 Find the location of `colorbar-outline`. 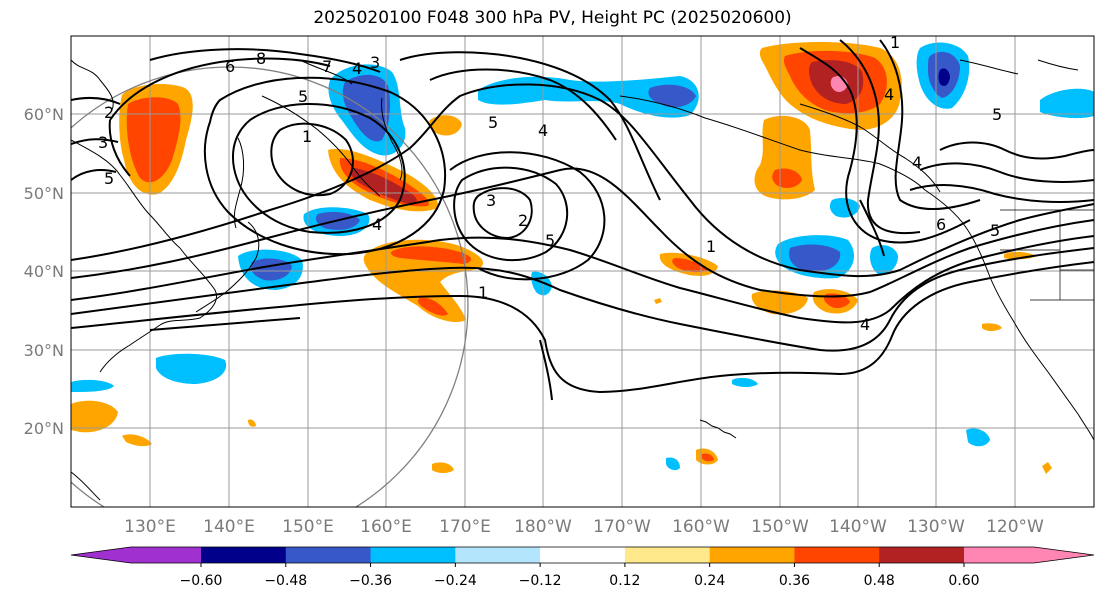

colorbar-outline is located at coordinates (582, 555).